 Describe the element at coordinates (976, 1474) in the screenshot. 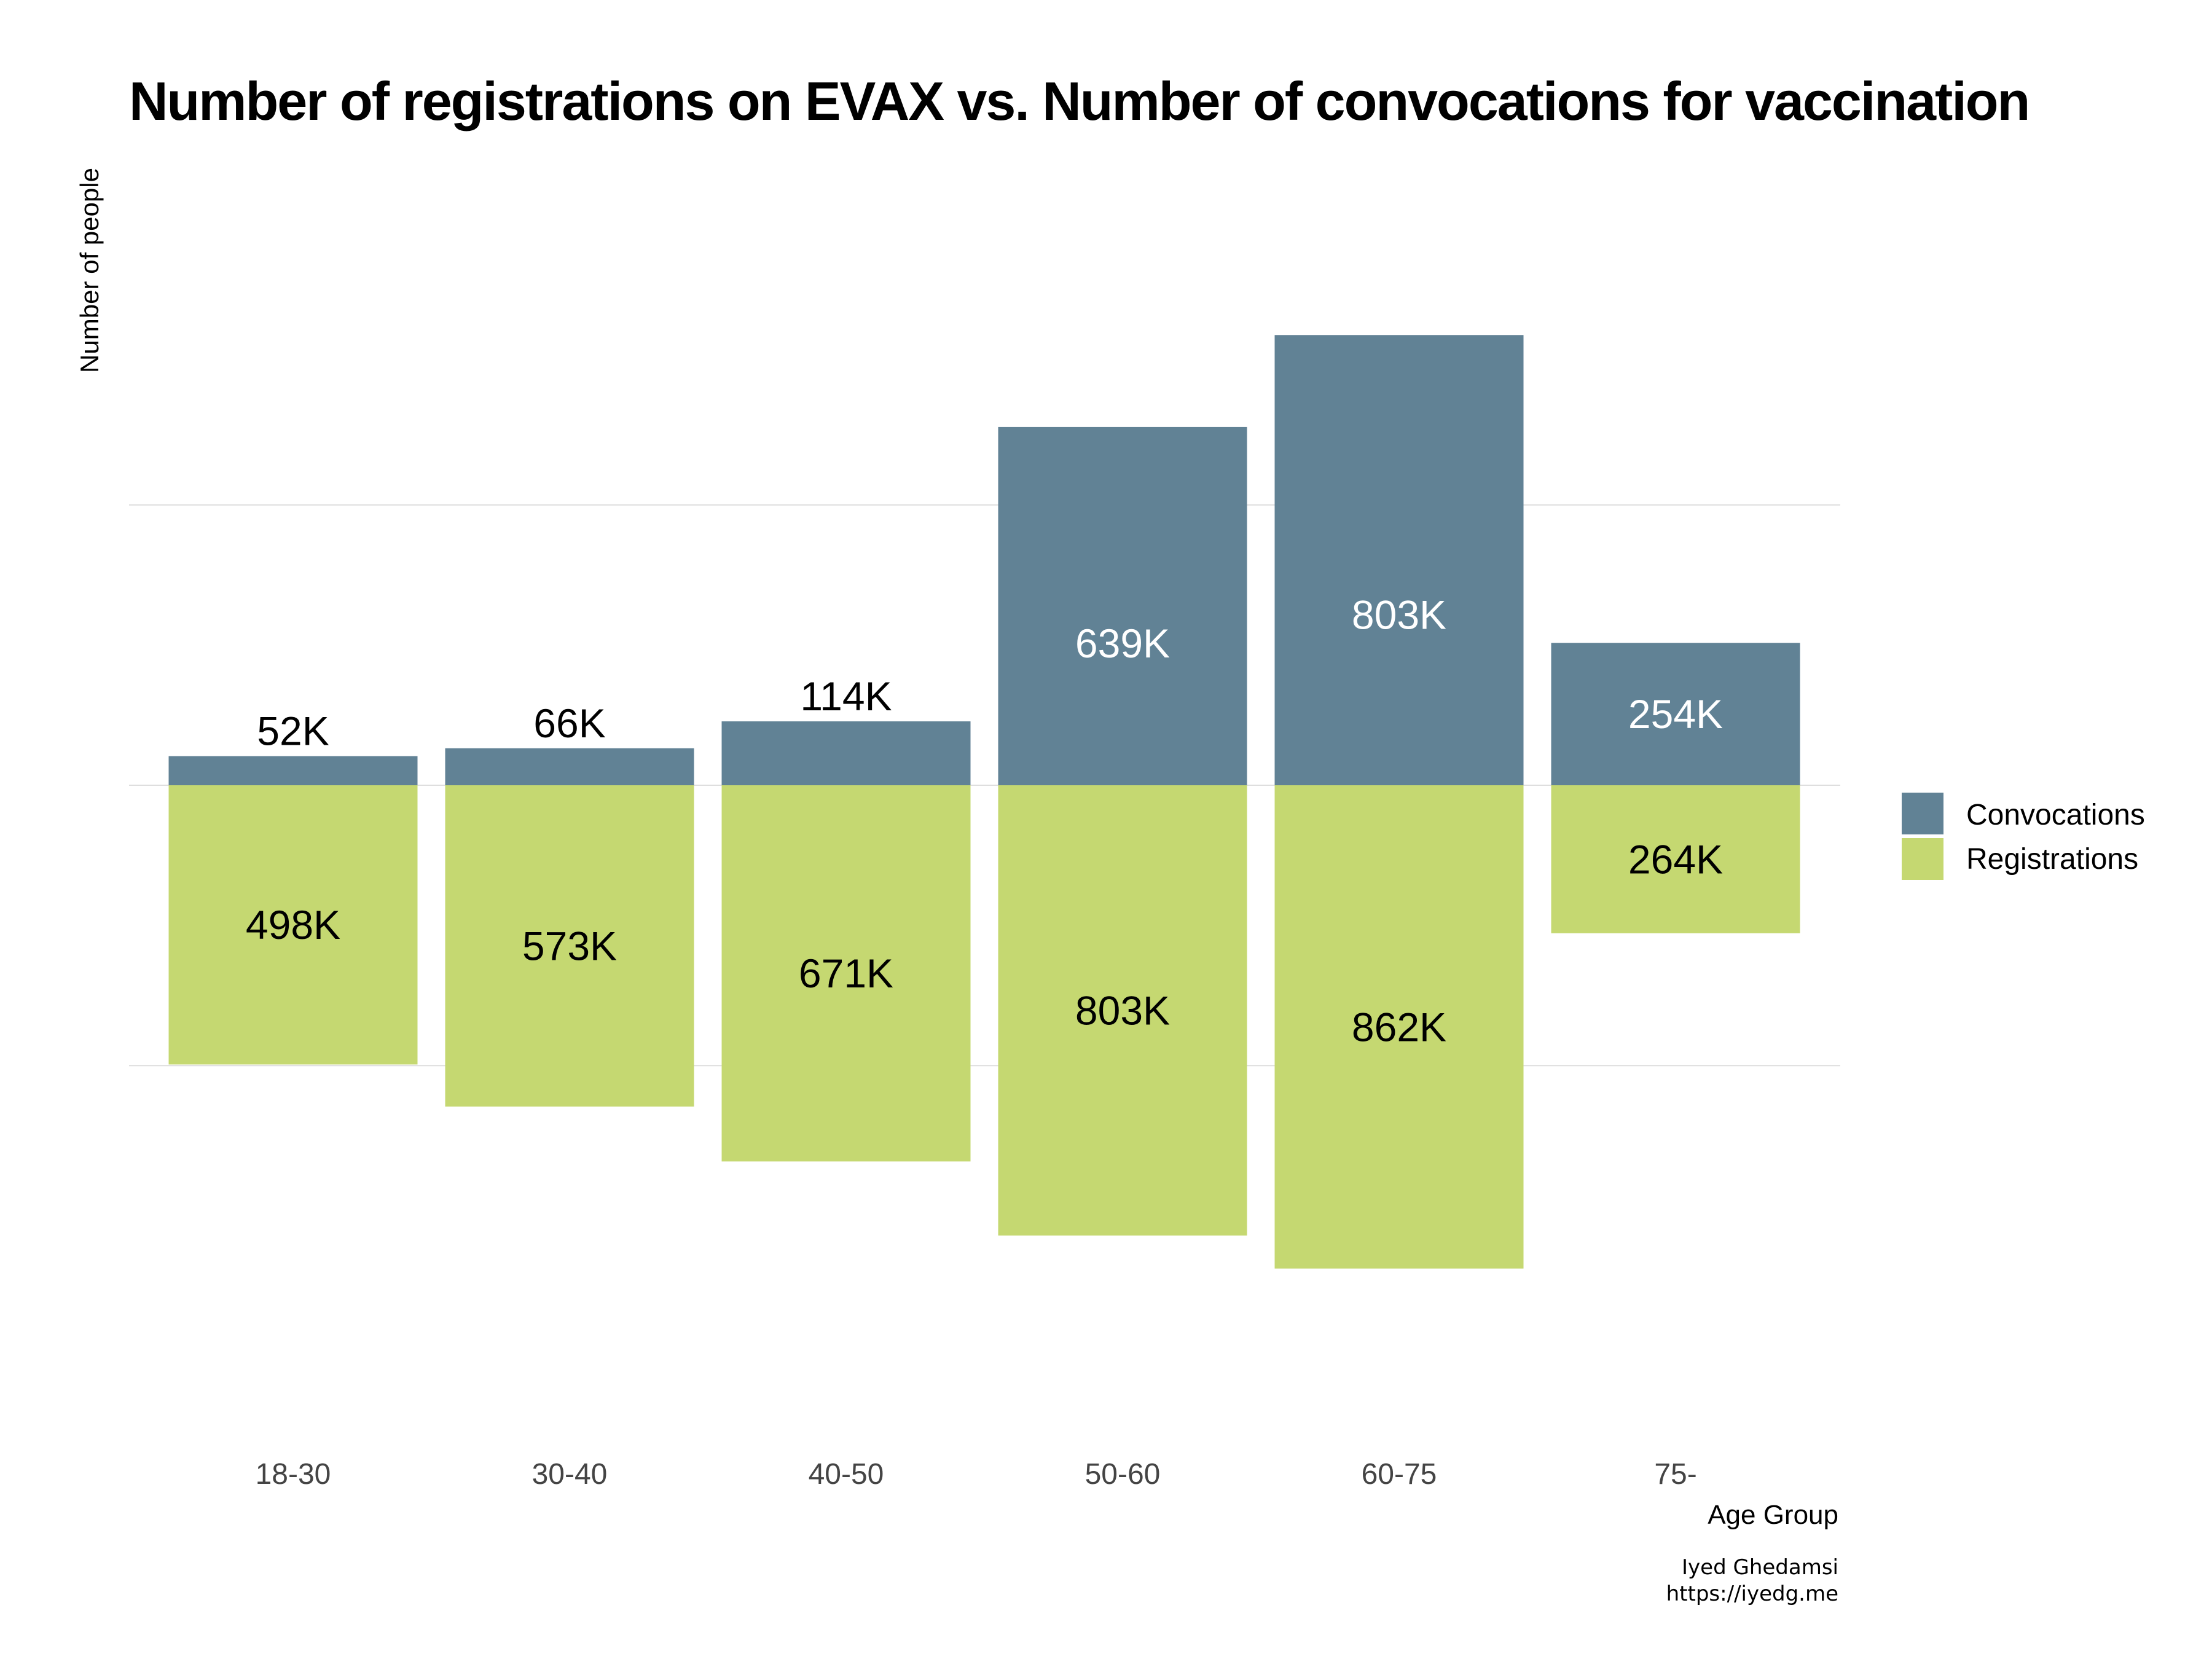

I see `x-tick-labels: 18-30 30-40 40-50 50-60 60-75 75-` at that location.